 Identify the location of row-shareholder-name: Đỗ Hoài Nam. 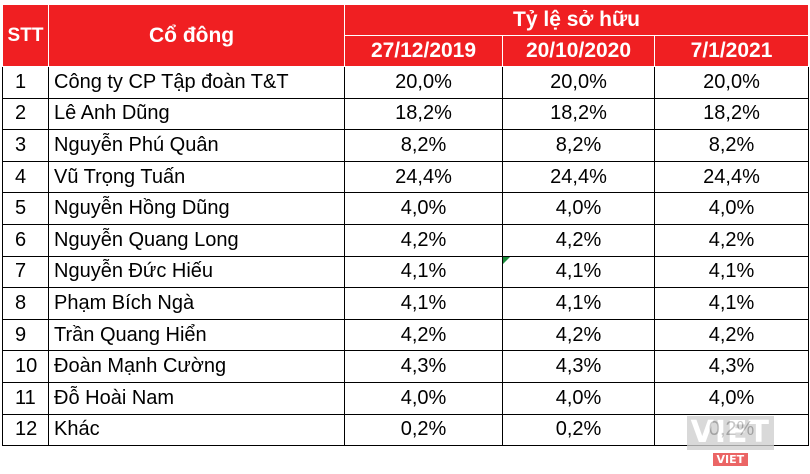
(196, 398).